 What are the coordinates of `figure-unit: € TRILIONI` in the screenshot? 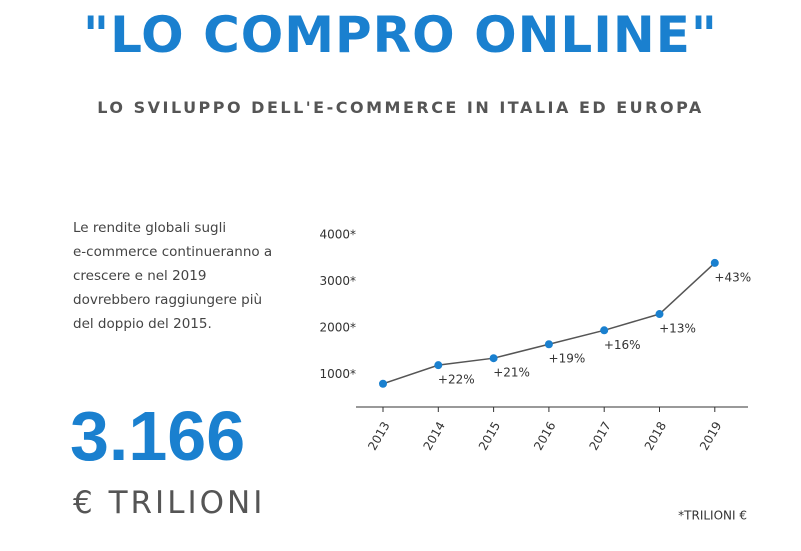 It's located at (169, 503).